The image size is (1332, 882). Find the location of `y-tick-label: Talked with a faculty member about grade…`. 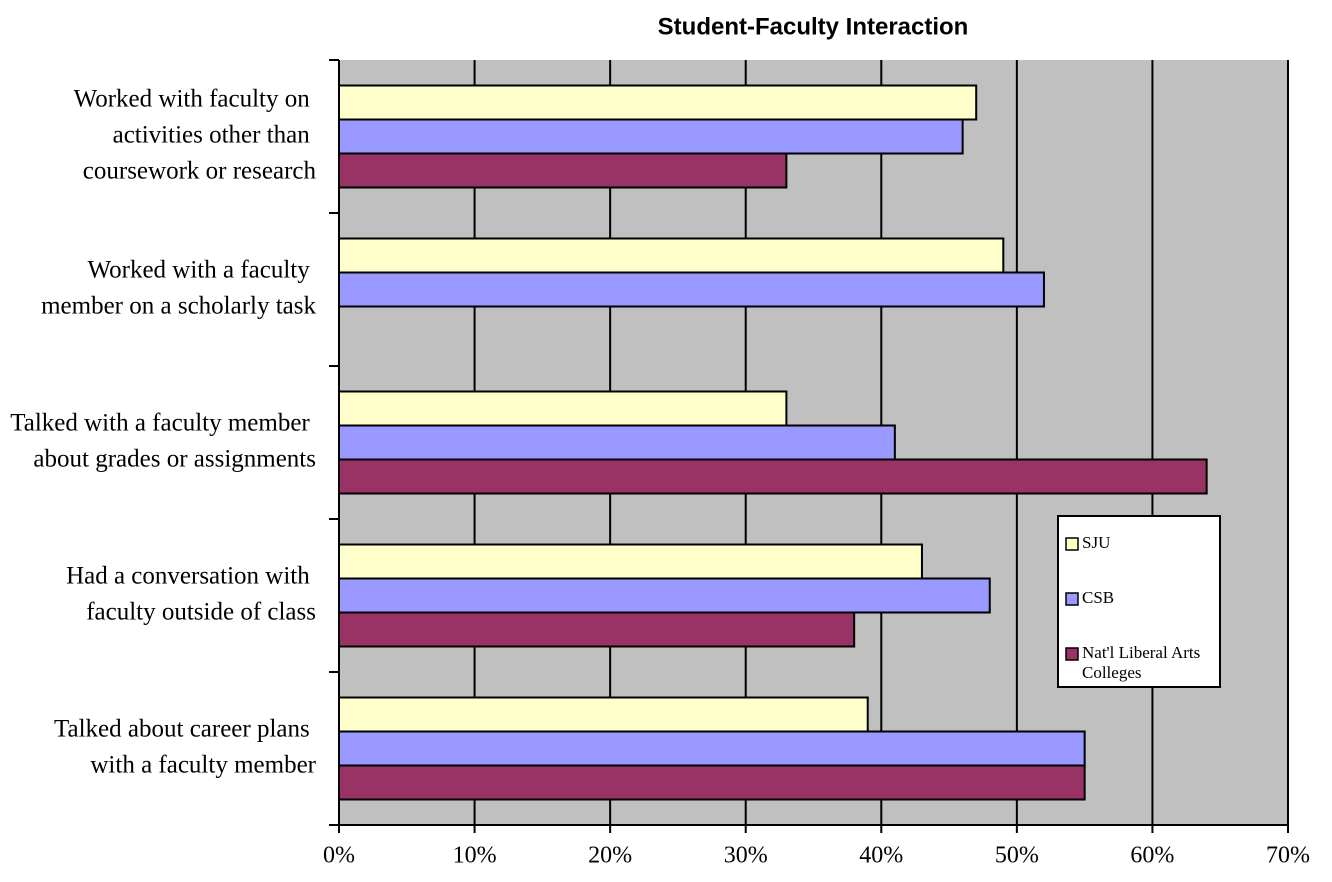

y-tick-label: Talked with a faculty member about grade… is located at coordinates (163, 440).